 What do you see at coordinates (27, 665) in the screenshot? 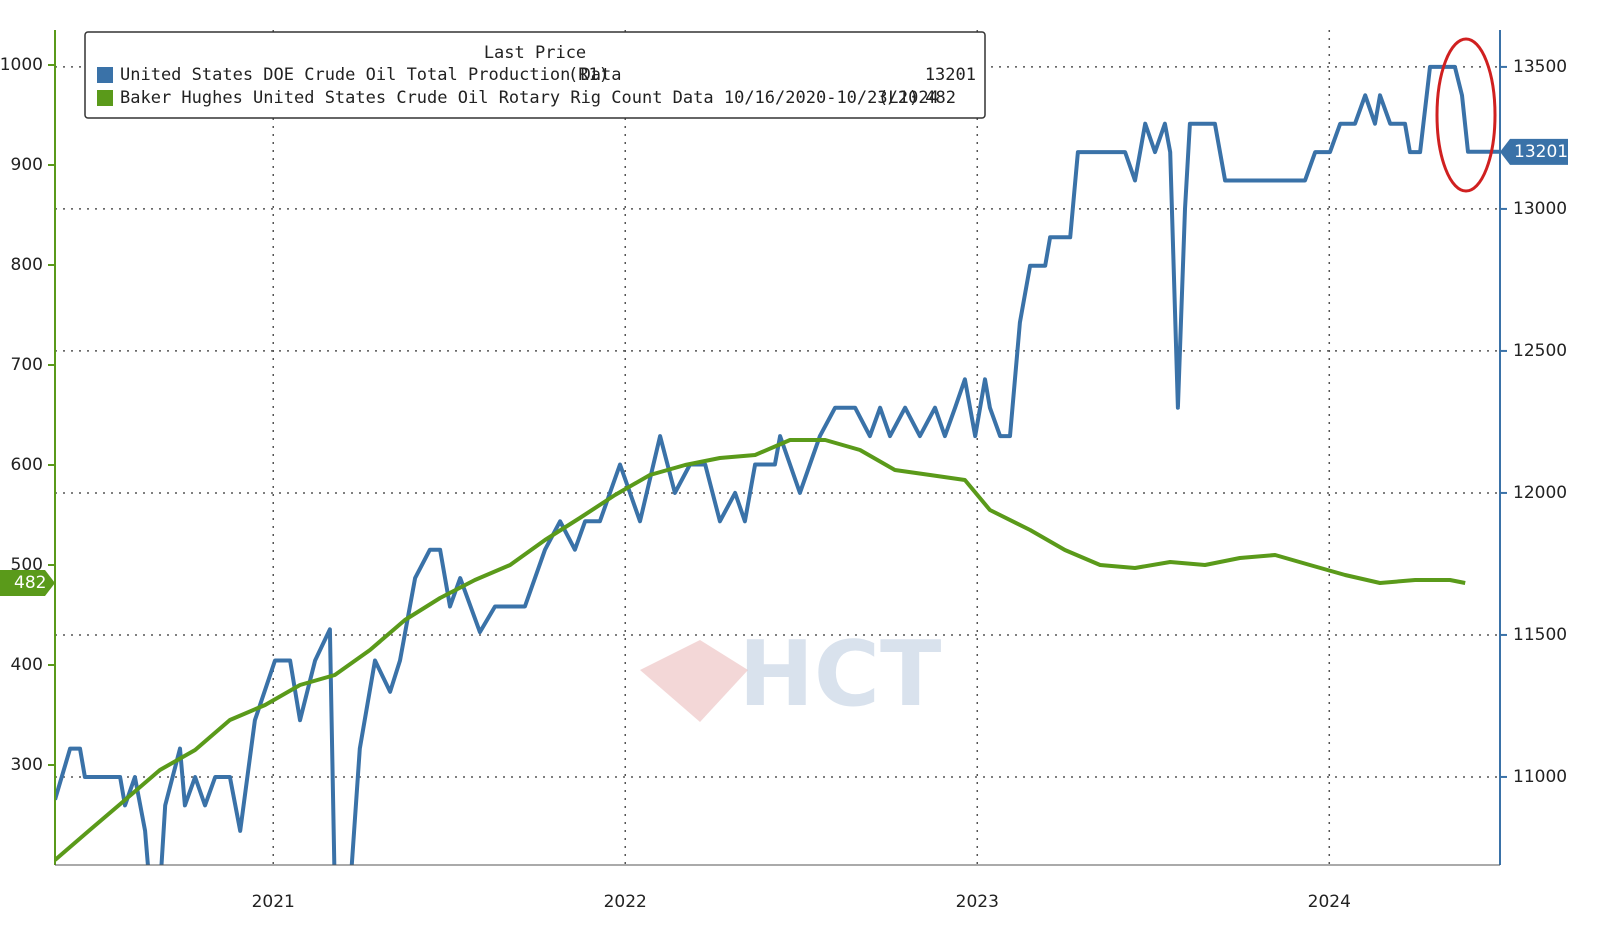
I see `y-tick-label: 400` at bounding box center [27, 665].